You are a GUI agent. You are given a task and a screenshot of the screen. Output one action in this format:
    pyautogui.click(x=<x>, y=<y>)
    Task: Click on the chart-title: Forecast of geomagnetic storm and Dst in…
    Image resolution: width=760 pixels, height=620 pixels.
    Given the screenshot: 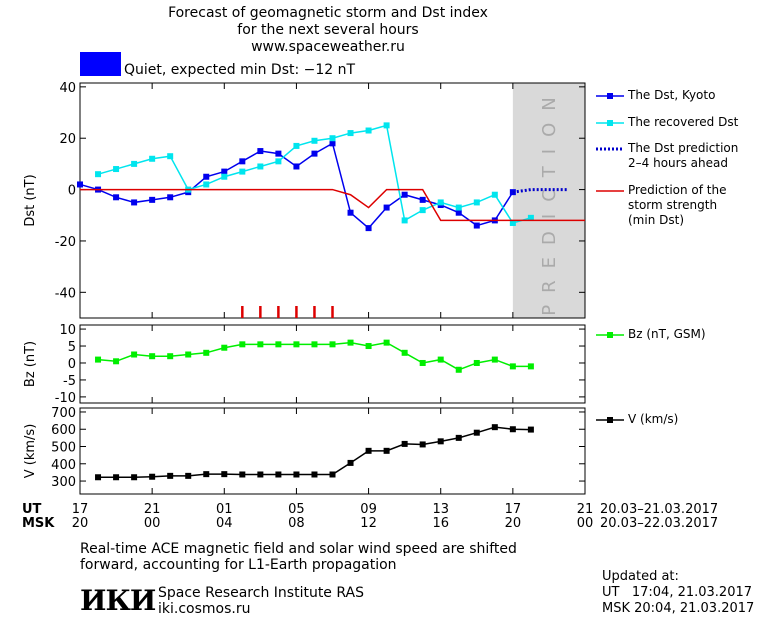 What is the action you would take?
    pyautogui.click(x=328, y=13)
    